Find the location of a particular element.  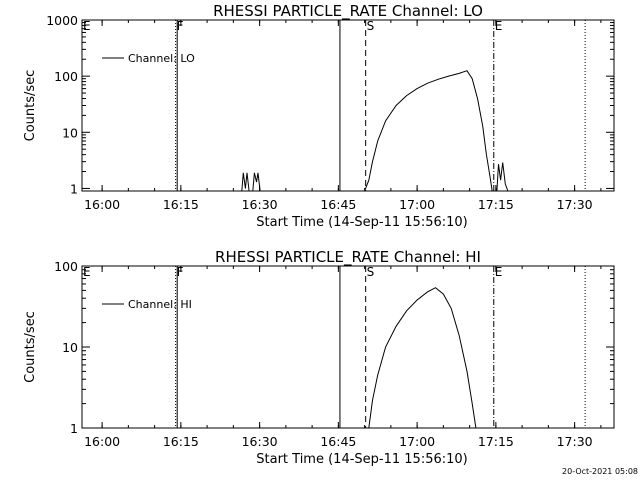

chart-title: RHESSI PARTICLE_RATE Channel: LO is located at coordinates (348, 11).